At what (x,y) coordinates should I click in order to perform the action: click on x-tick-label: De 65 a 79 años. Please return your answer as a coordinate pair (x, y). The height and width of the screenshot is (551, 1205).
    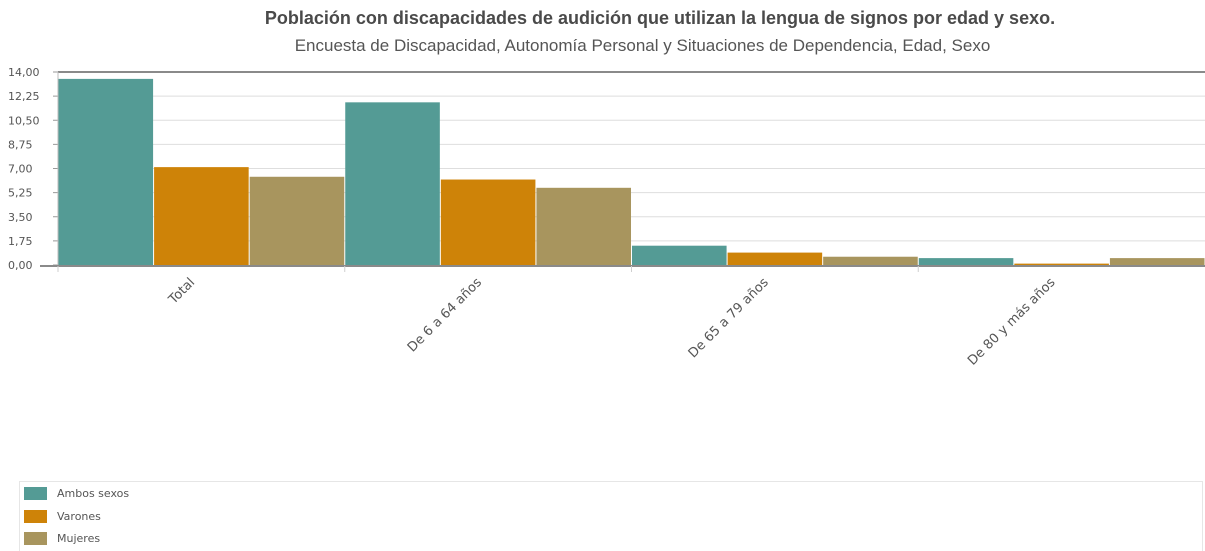
    Looking at the image, I should click on (729, 318).